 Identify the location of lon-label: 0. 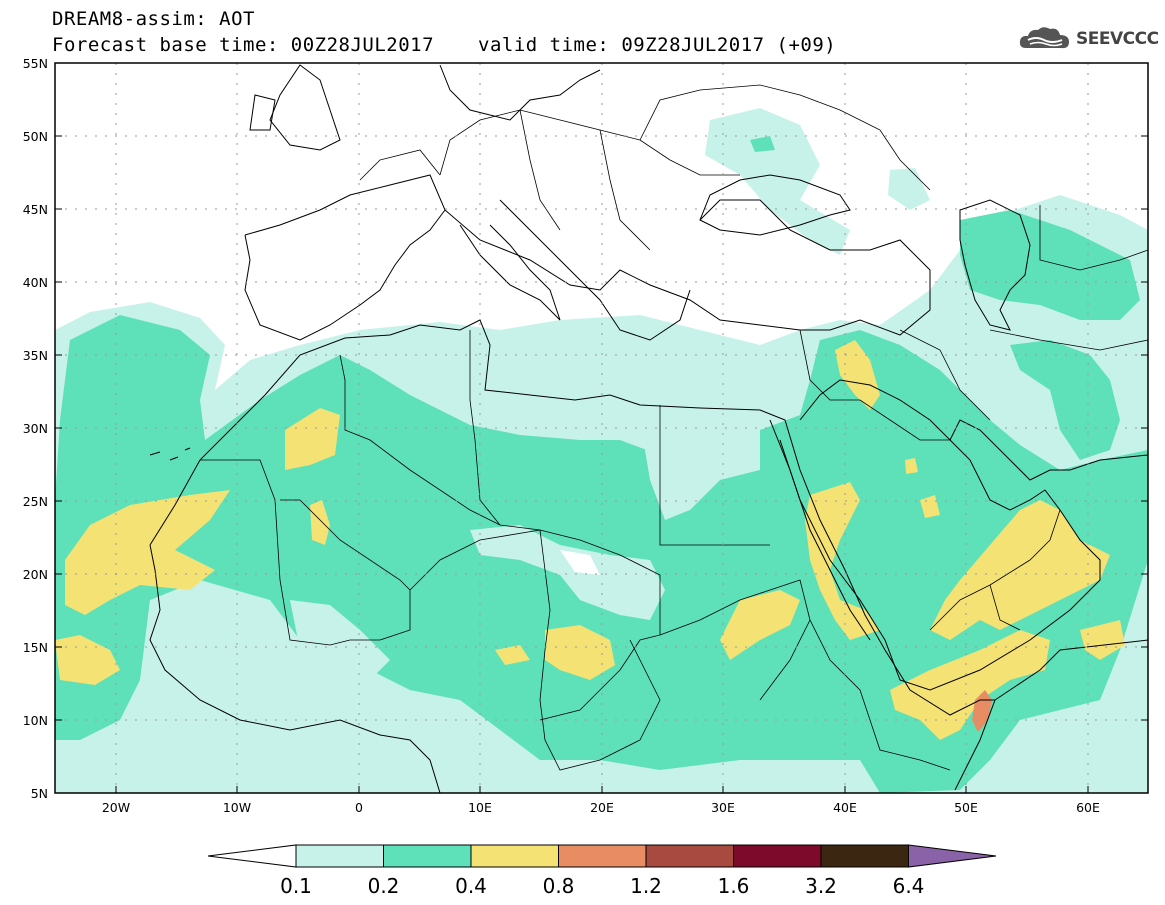
(359, 807).